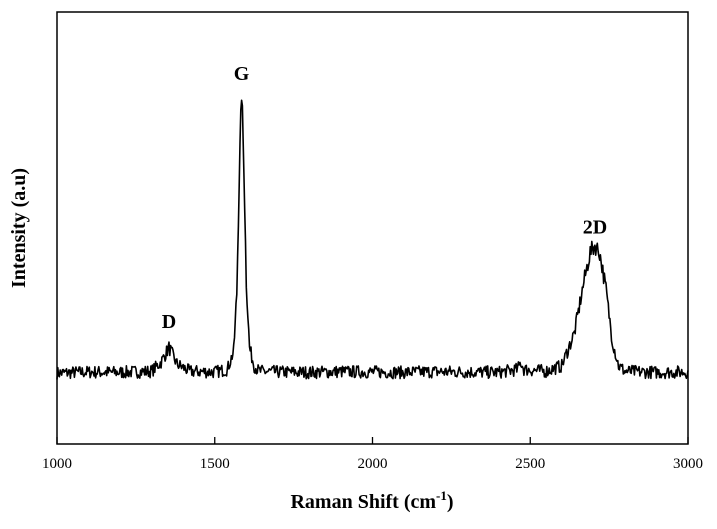 This screenshot has width=717, height=529. I want to click on x-axis-title: Raman Shift (cm-1), so click(371, 500).